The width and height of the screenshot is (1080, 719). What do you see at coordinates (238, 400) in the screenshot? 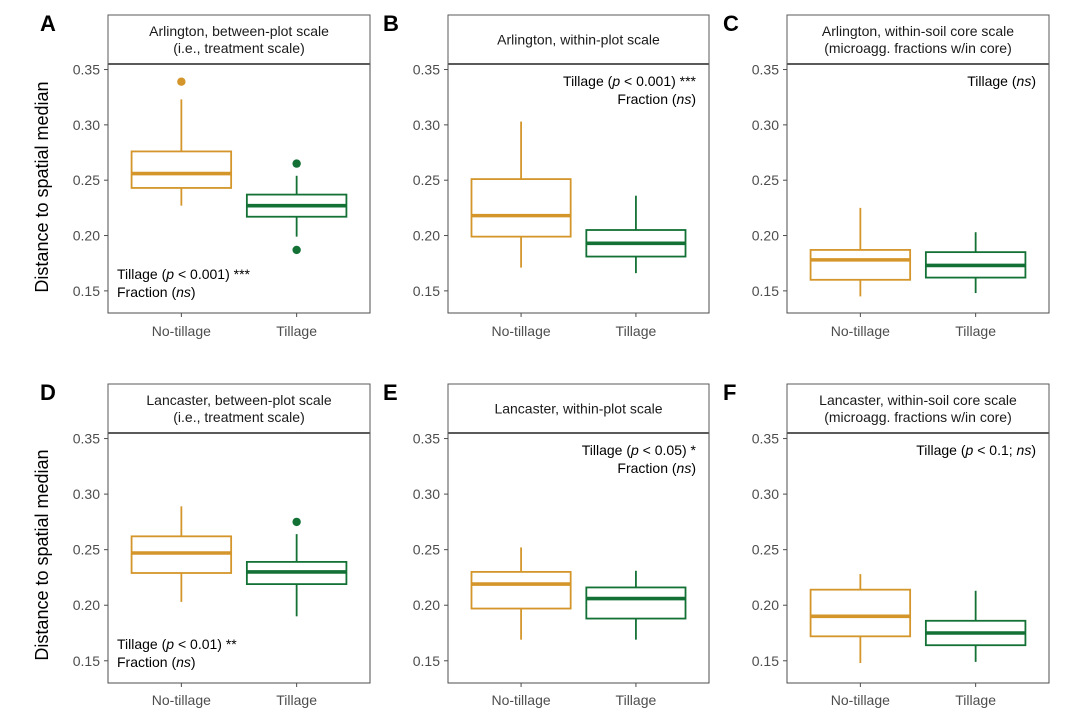
I see `facet-title: Lancaster, between-plot scale` at bounding box center [238, 400].